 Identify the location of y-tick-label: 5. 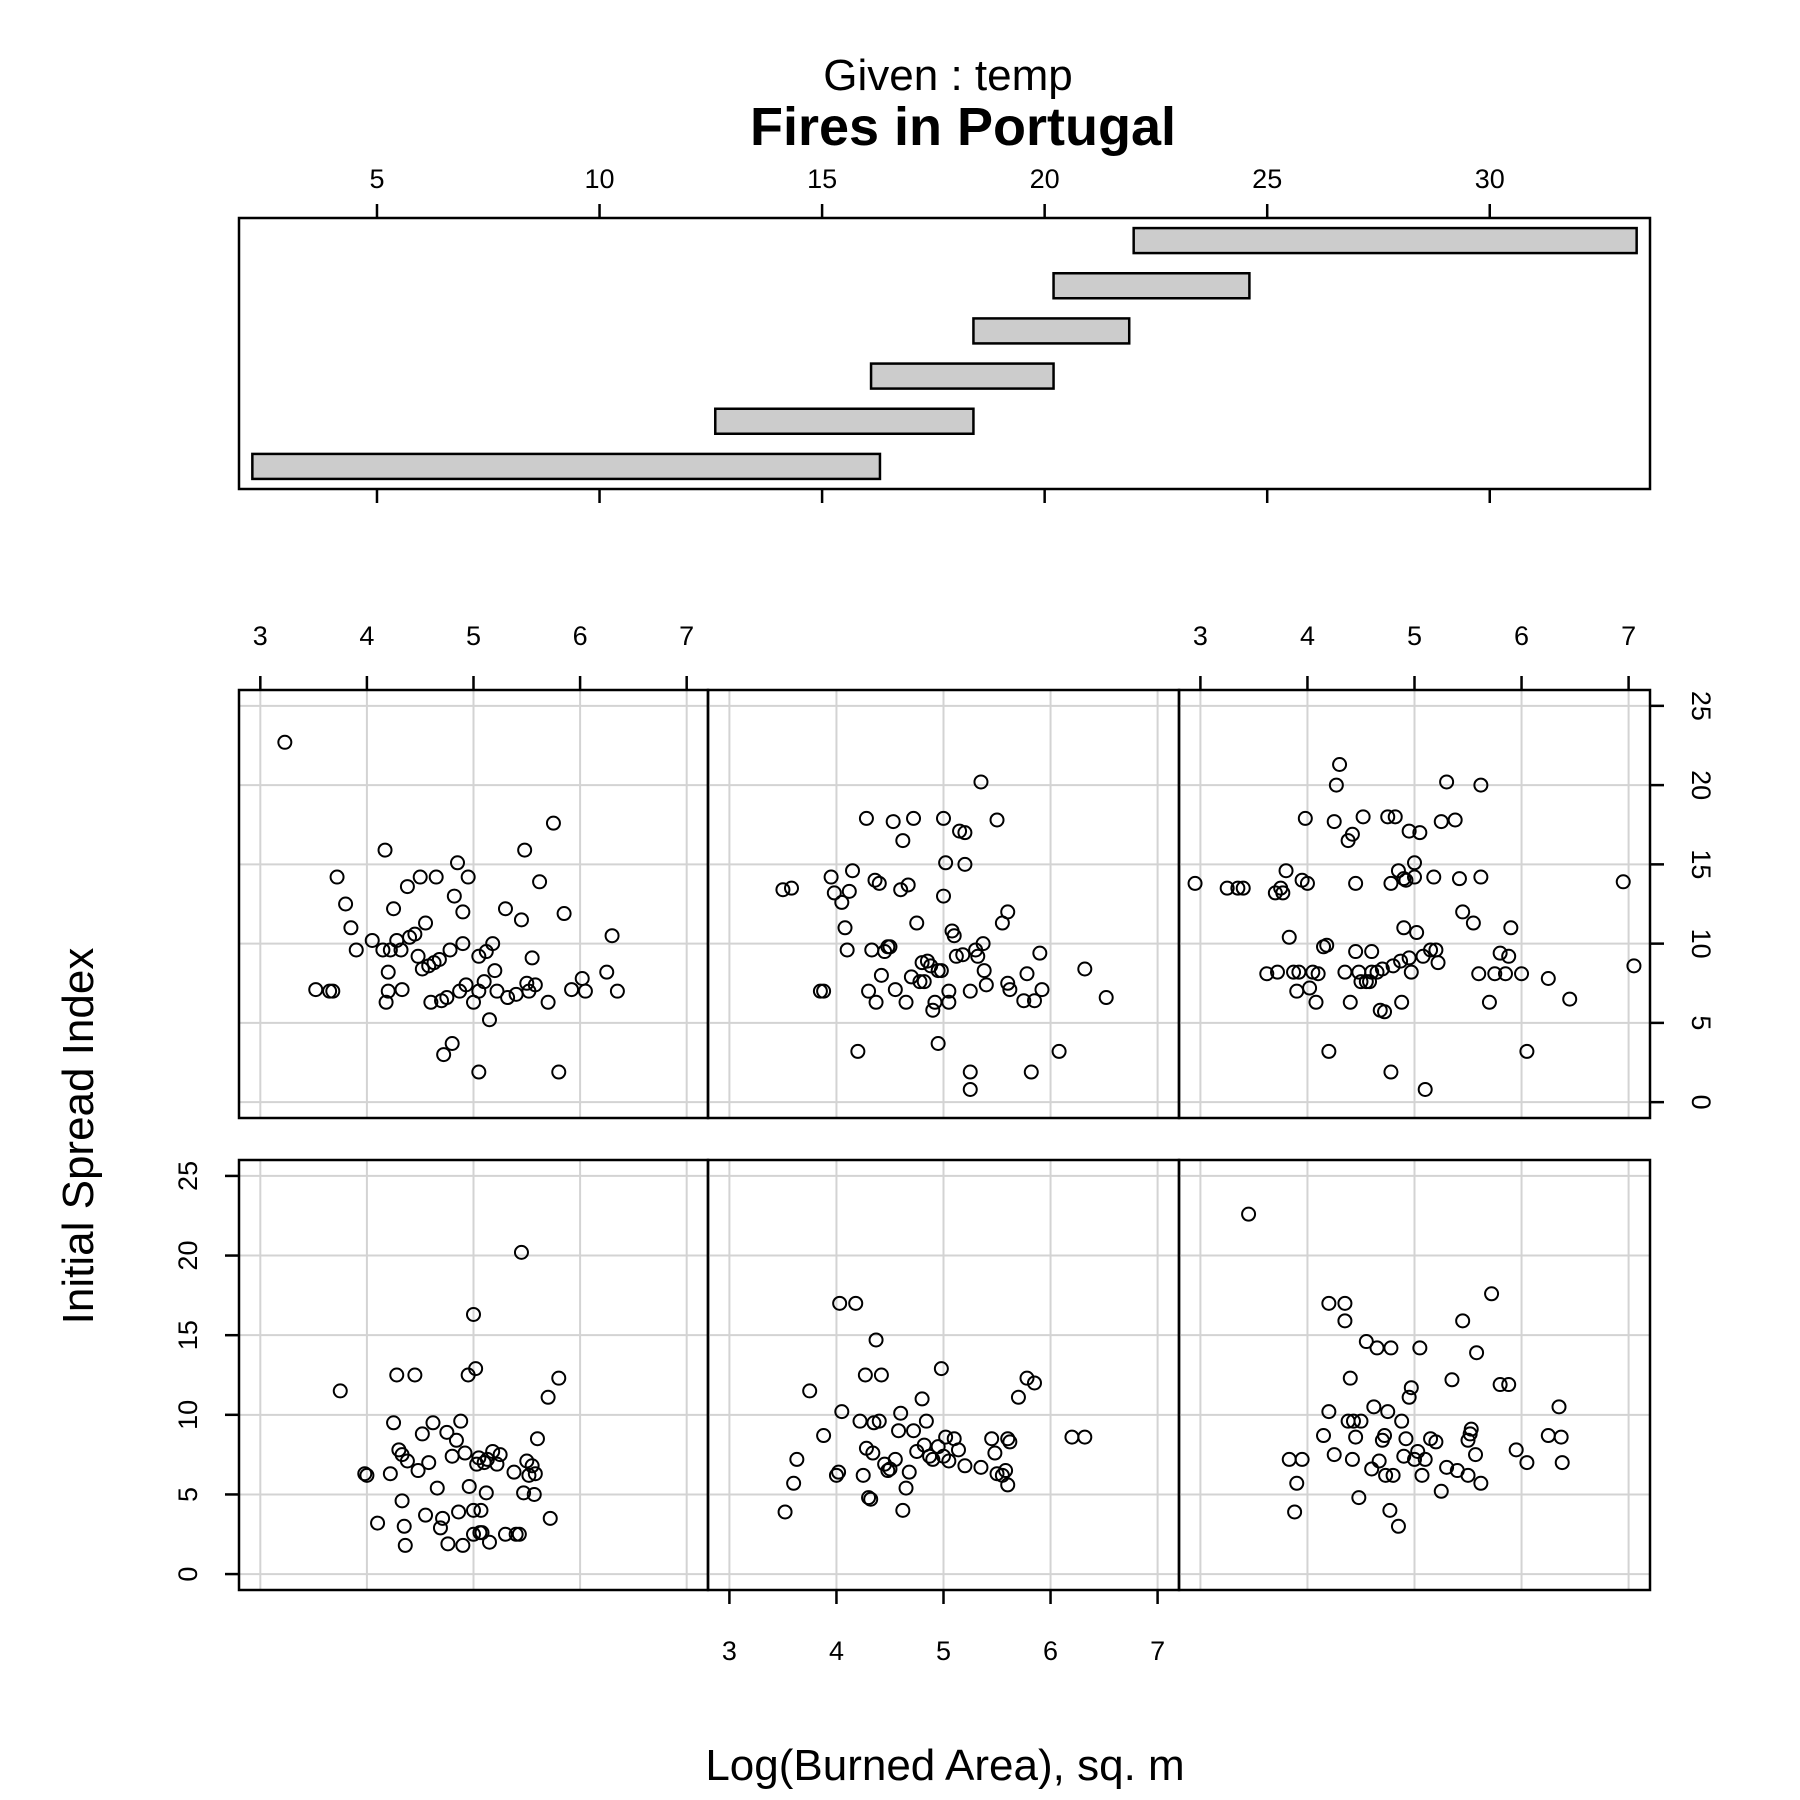
(188, 1494).